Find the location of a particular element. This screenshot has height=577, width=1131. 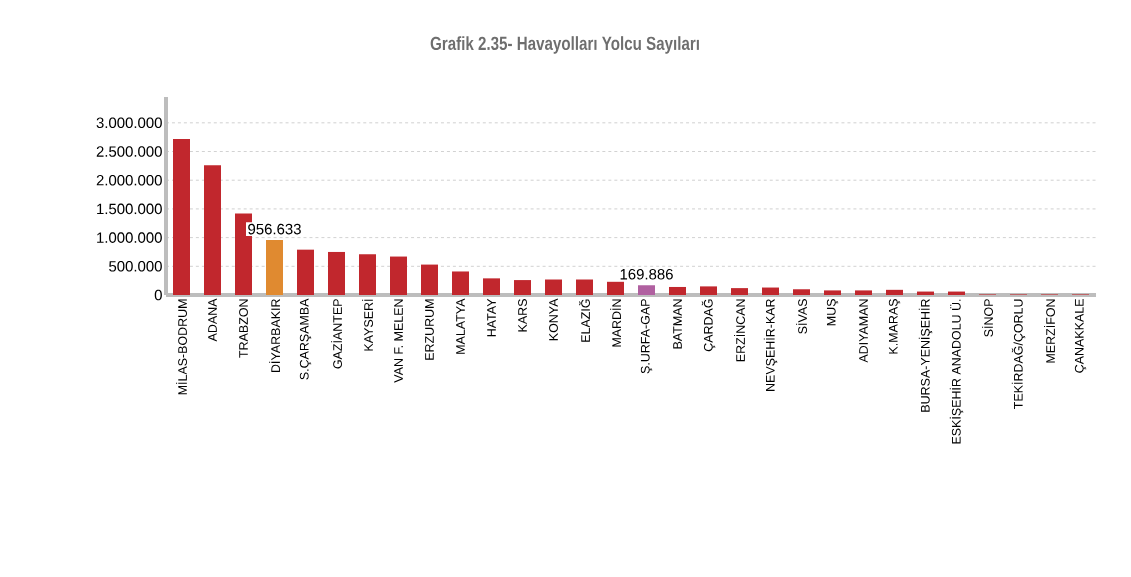

x-tick-label: MİLAS-BODRUM is located at coordinates (181, 347).